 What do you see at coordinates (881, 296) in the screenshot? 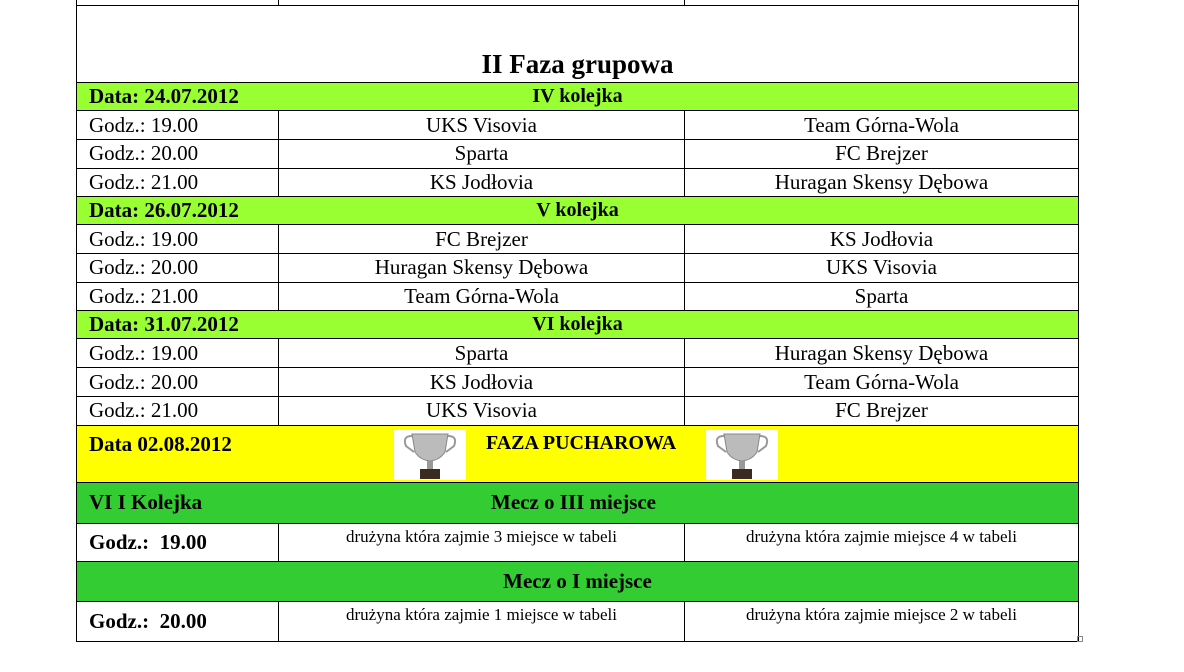
I see `away-team: Sparta` at bounding box center [881, 296].